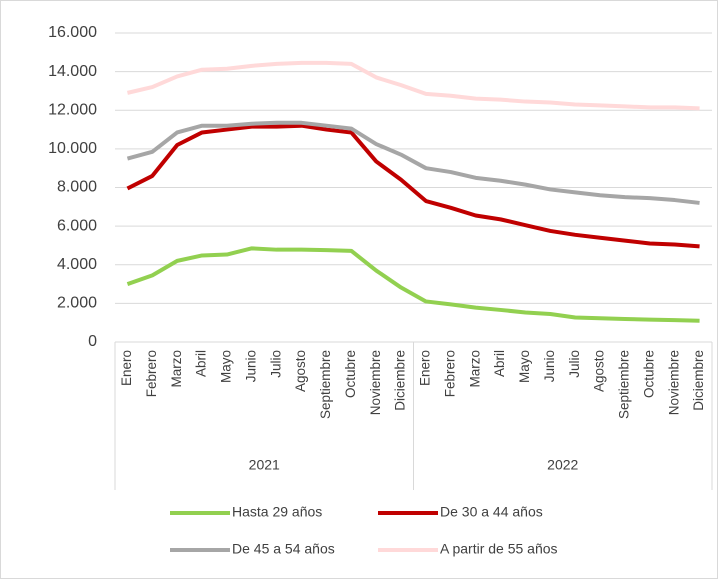  I want to click on y-tick-label: 2.000, so click(77, 303).